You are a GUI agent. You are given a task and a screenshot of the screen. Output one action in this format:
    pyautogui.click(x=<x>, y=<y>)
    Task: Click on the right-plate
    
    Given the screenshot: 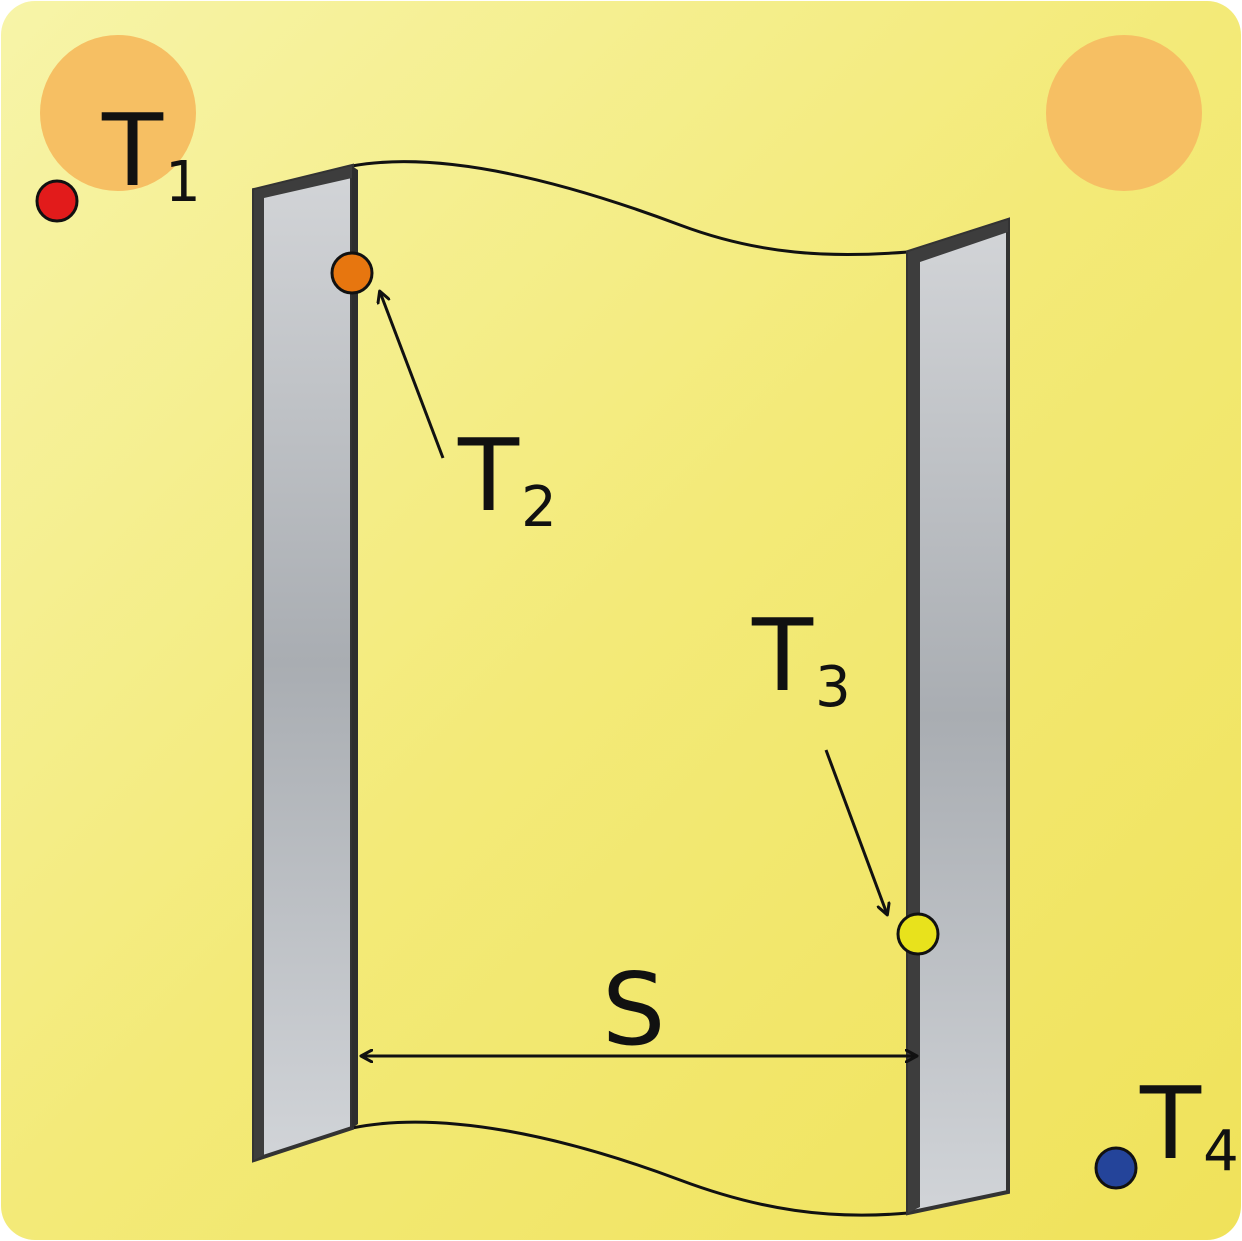 What is the action you would take?
    pyautogui.click(x=958, y=716)
    